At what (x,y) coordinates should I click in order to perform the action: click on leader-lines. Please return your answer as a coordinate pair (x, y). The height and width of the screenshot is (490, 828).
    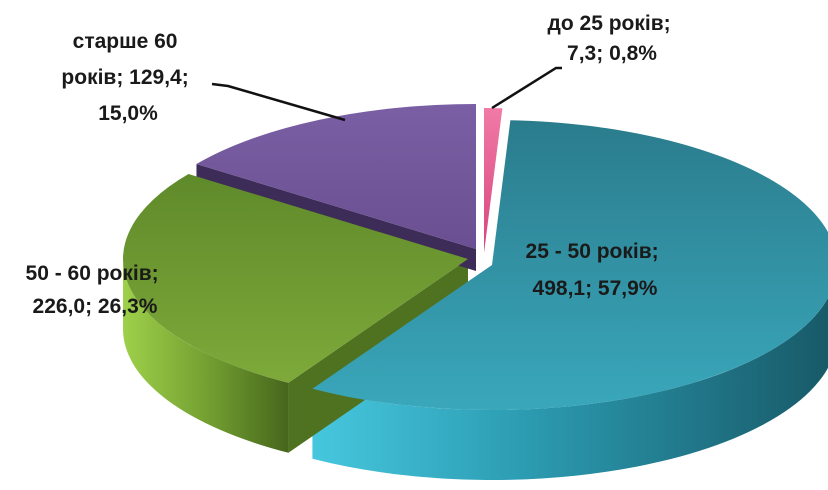
    Looking at the image, I should click on (386, 94).